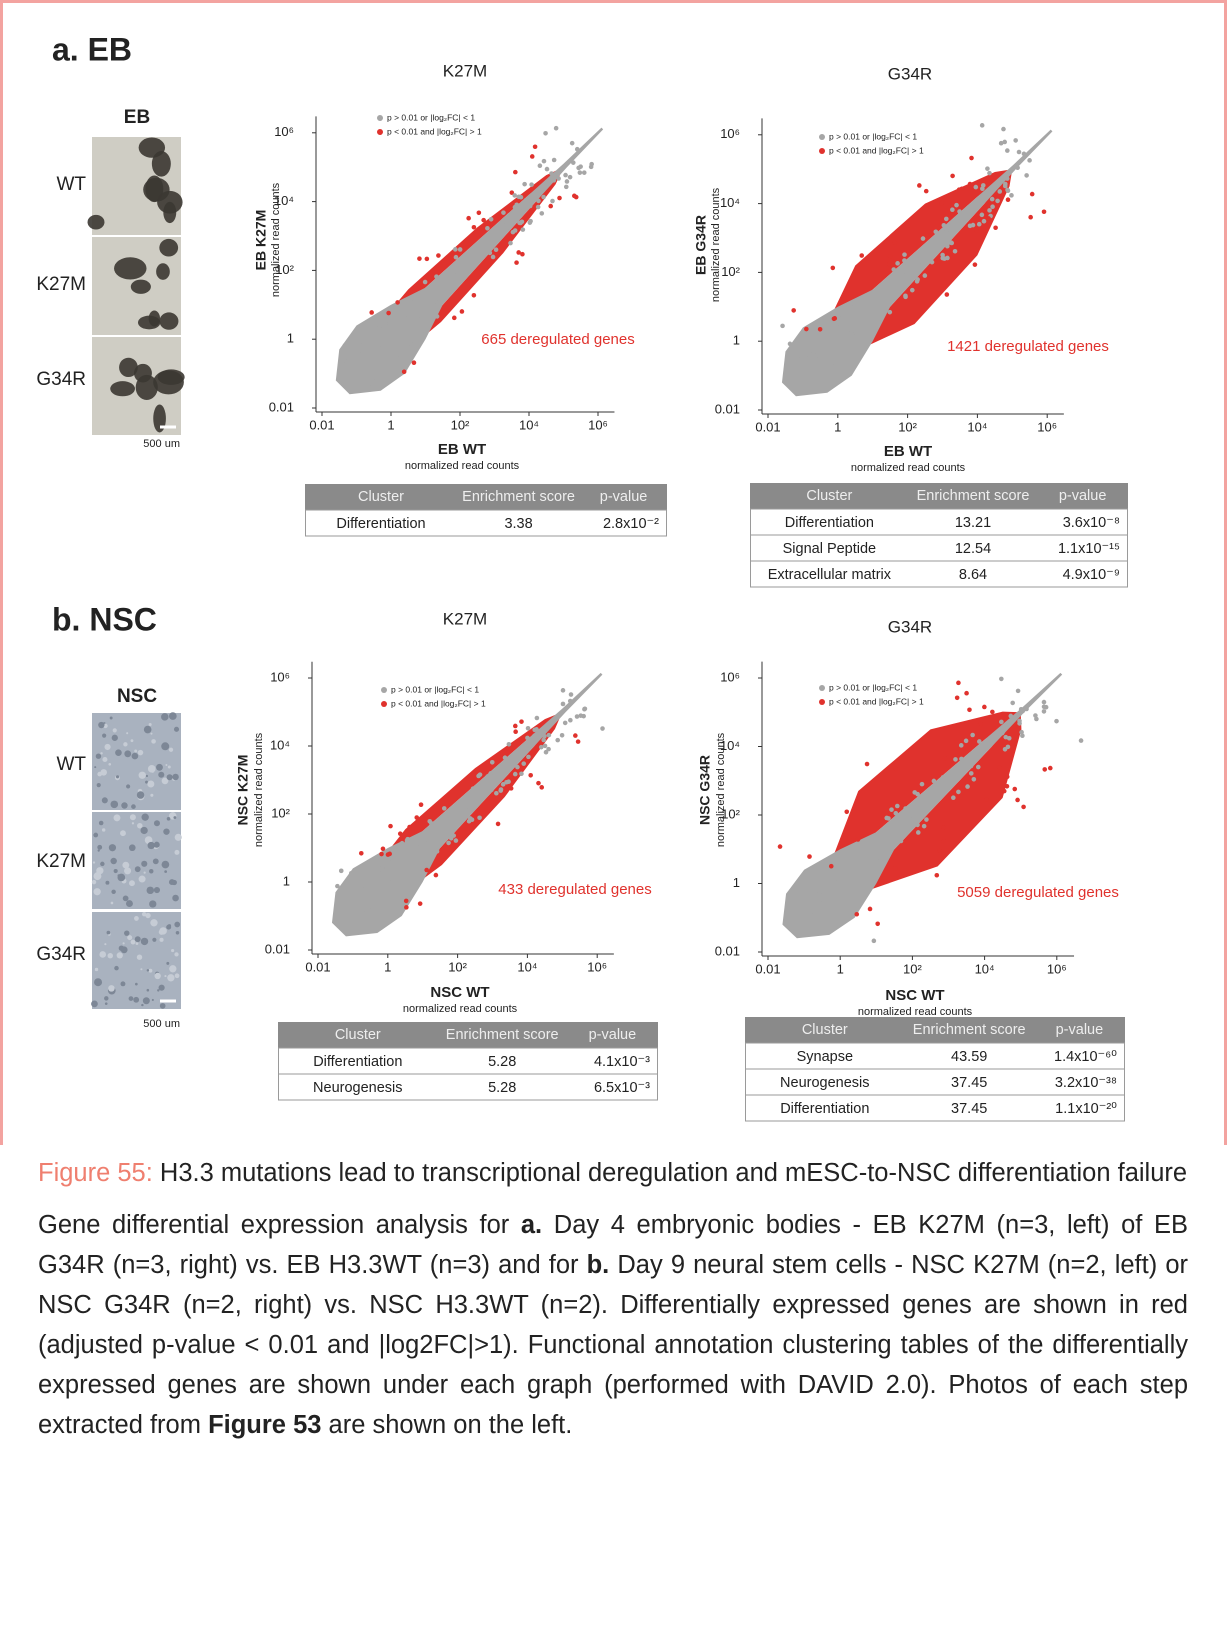  I want to click on table-cell: Neurogenesis, so click(357, 1088).